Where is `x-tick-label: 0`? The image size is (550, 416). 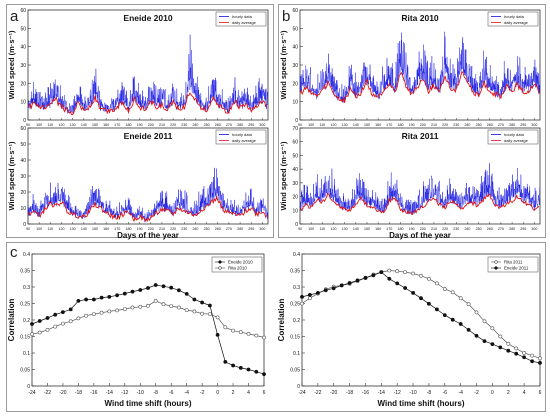
x-tick-label: 0 is located at coordinates (217, 393).